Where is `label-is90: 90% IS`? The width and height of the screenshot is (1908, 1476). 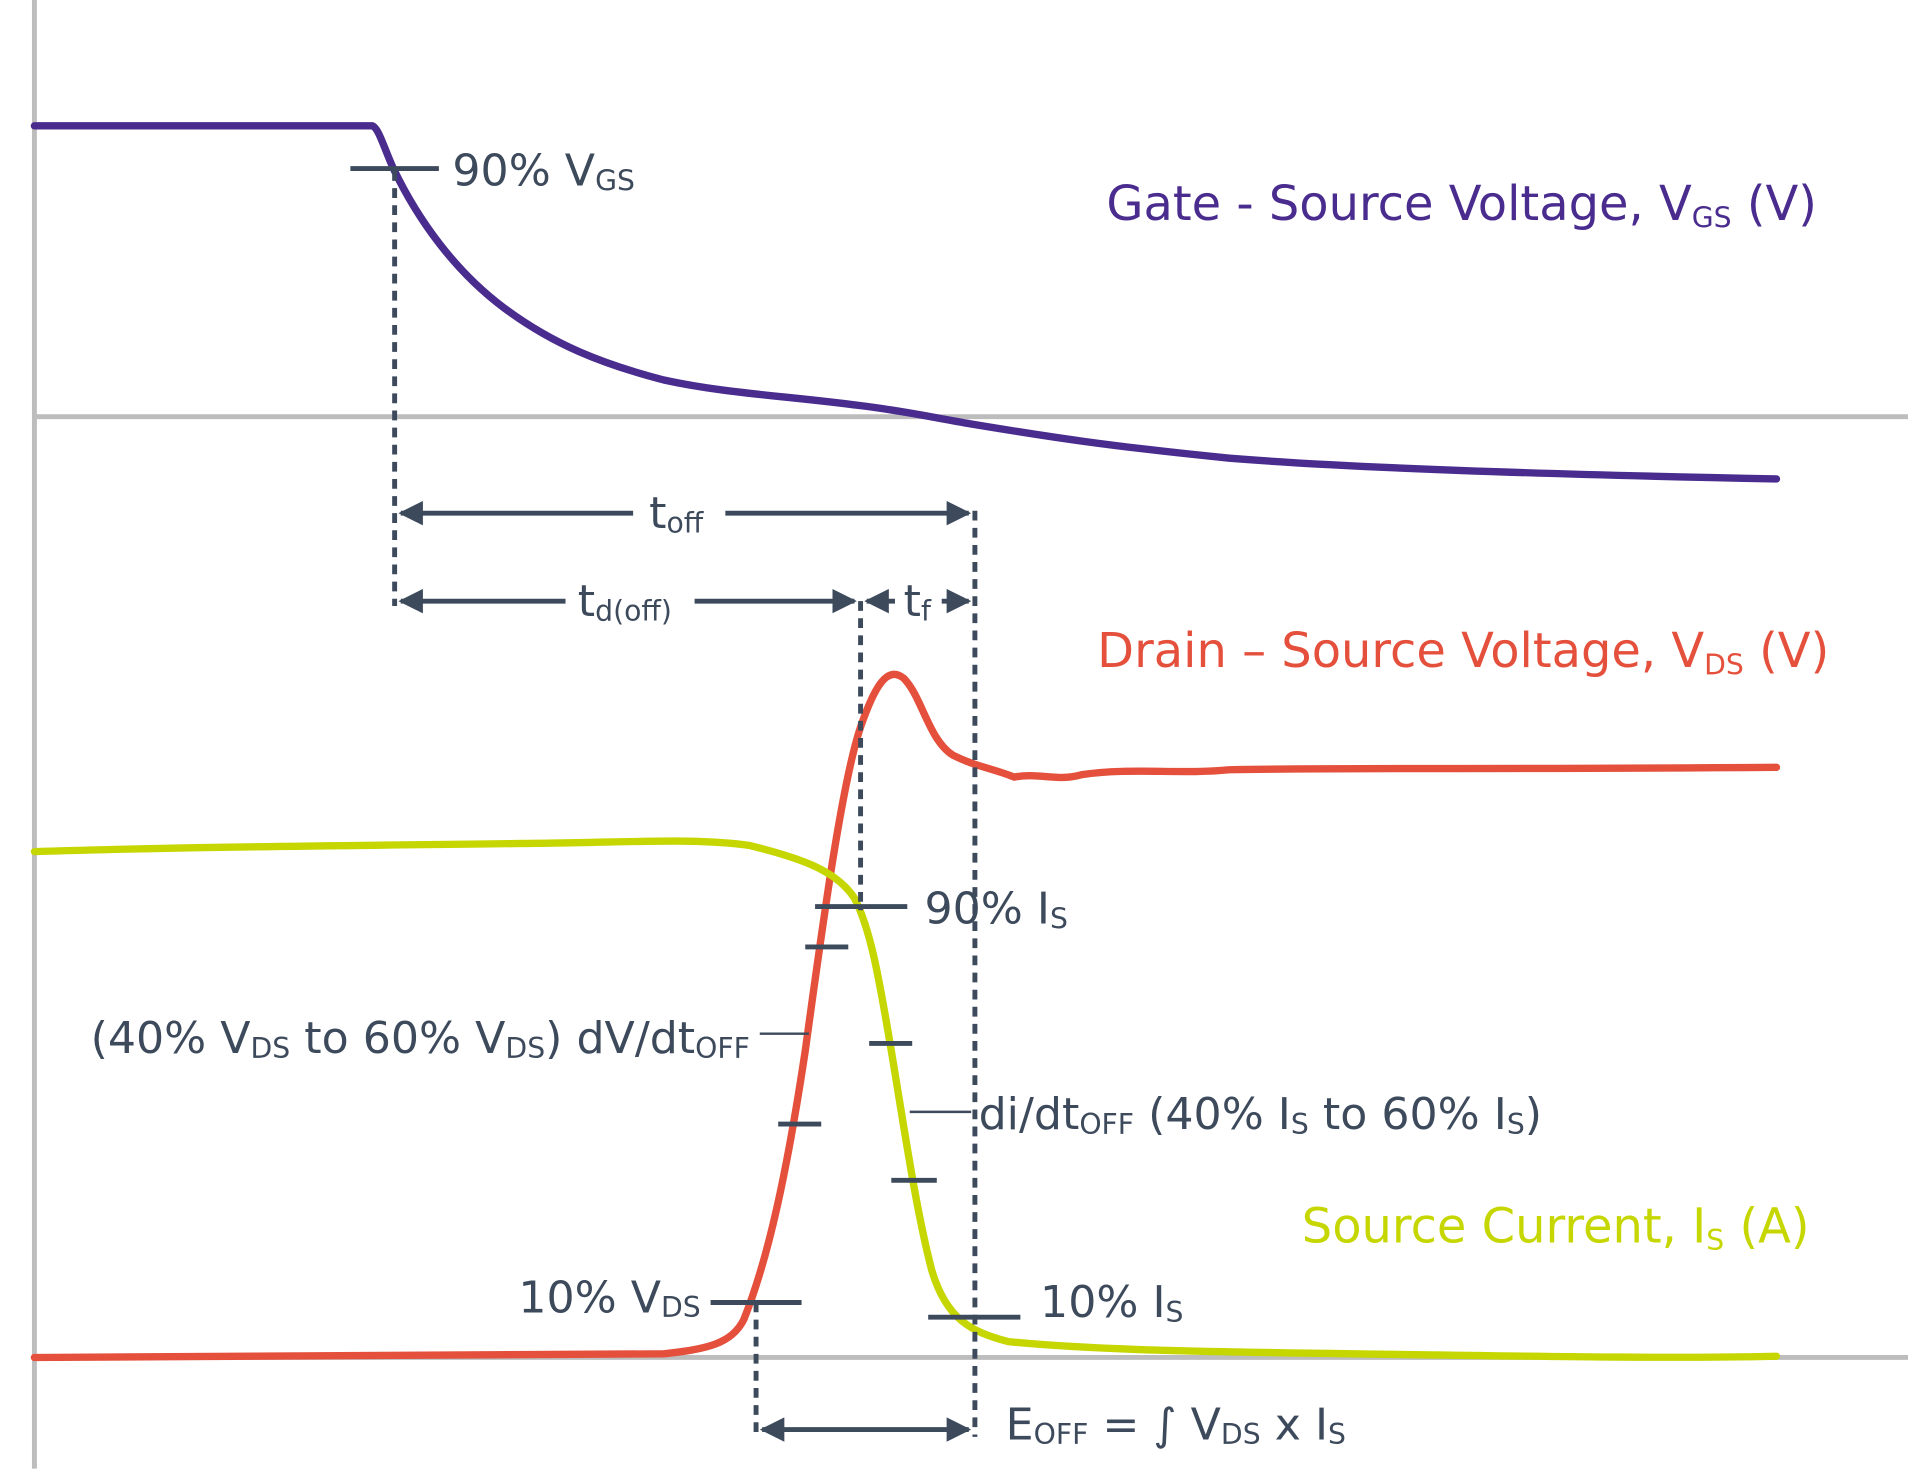
label-is90: 90% IS is located at coordinates (995, 910).